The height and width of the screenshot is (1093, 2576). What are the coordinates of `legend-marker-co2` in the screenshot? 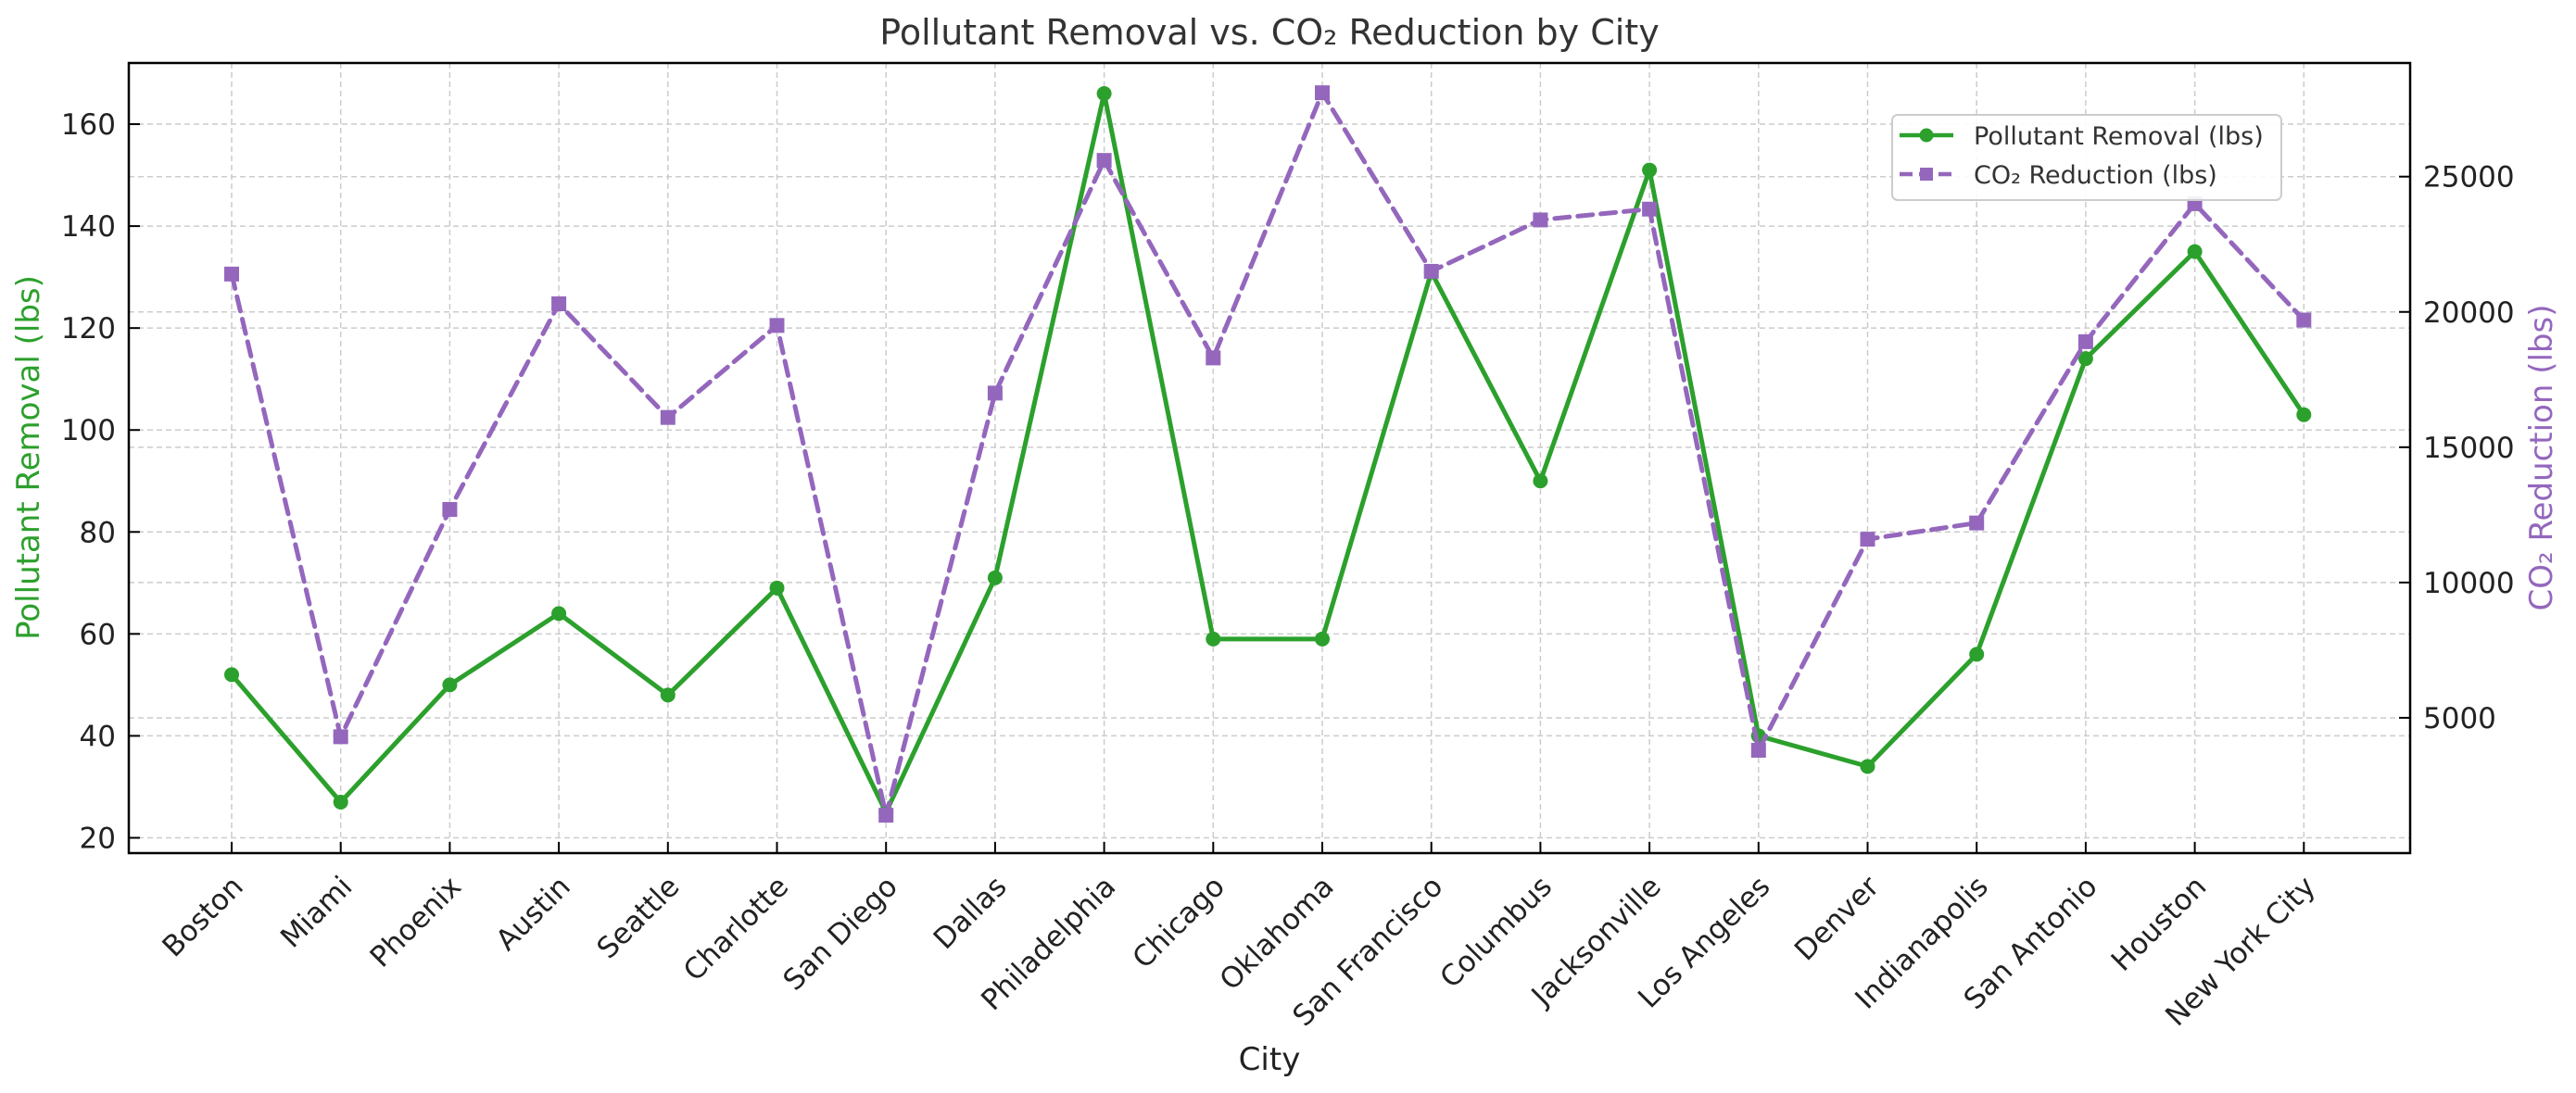 It's located at (1927, 174).